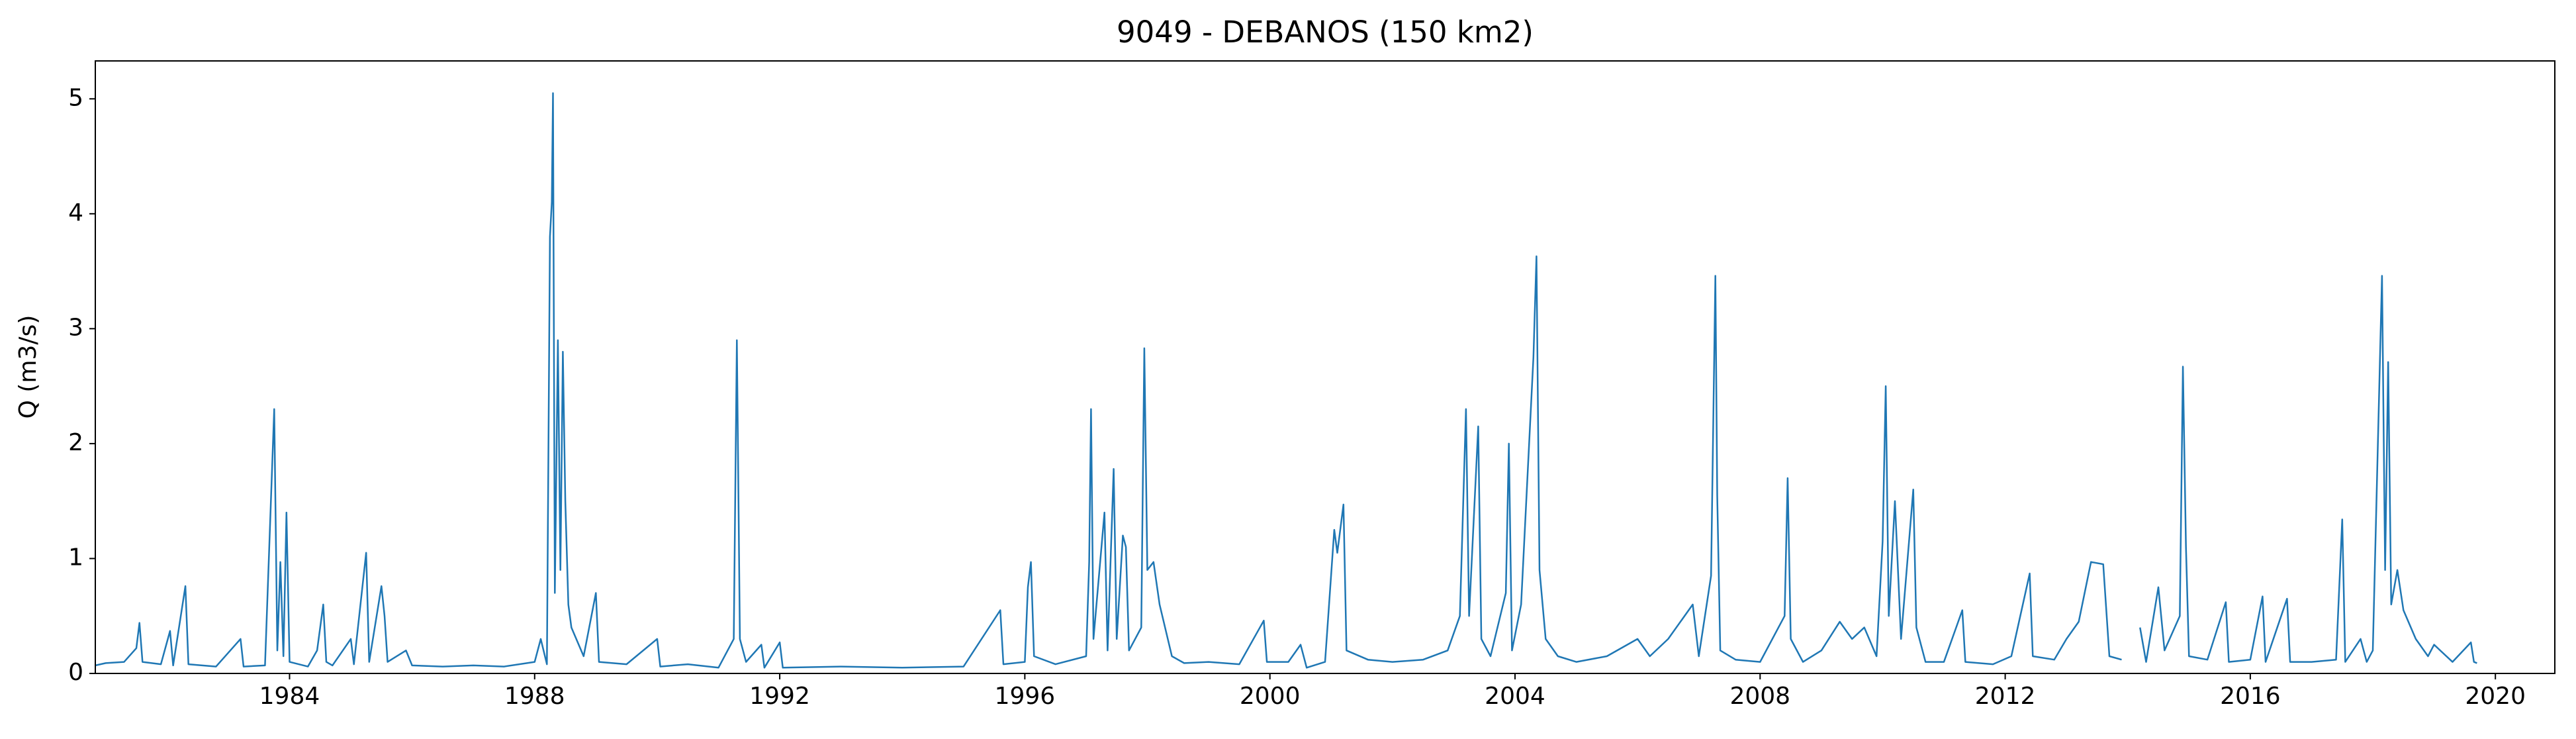  What do you see at coordinates (1270, 697) in the screenshot?
I see `x-tick-label: 2000` at bounding box center [1270, 697].